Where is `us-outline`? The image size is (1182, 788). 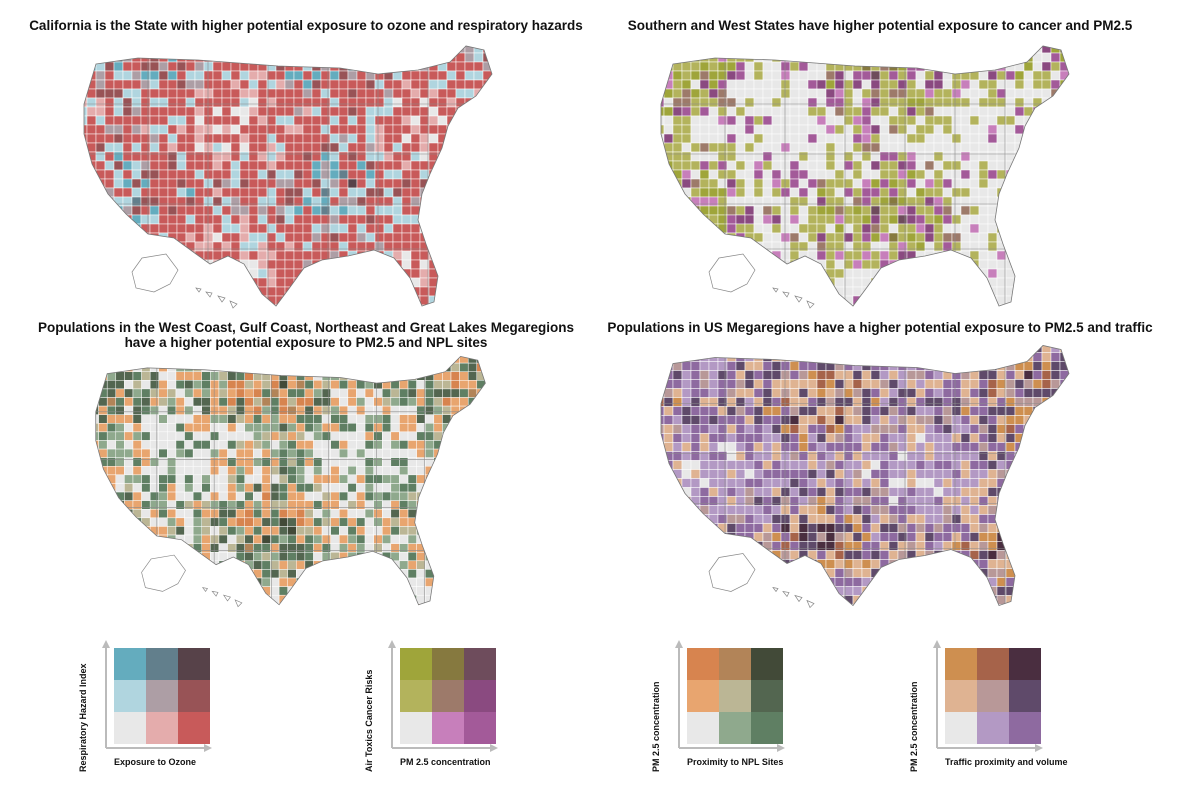
us-outline is located at coordinates (290, 481).